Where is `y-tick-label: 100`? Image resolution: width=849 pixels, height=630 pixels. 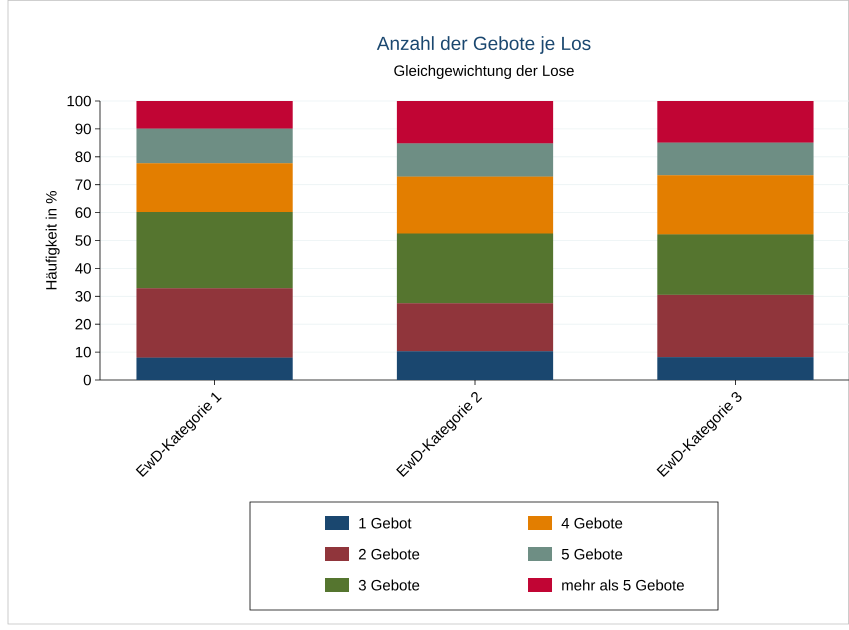
y-tick-label: 100 is located at coordinates (79, 101).